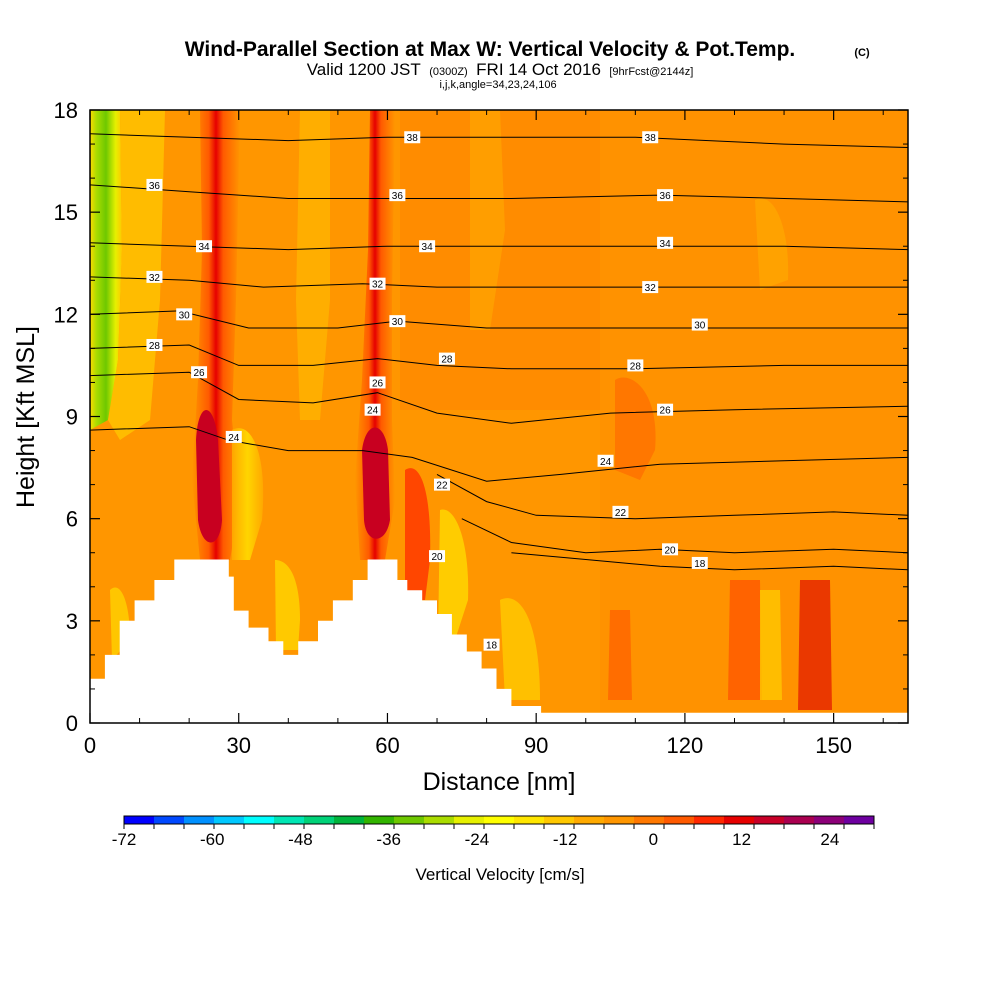 This screenshot has width=1000, height=1005. I want to click on theta-label-22: 22, so click(620, 512).